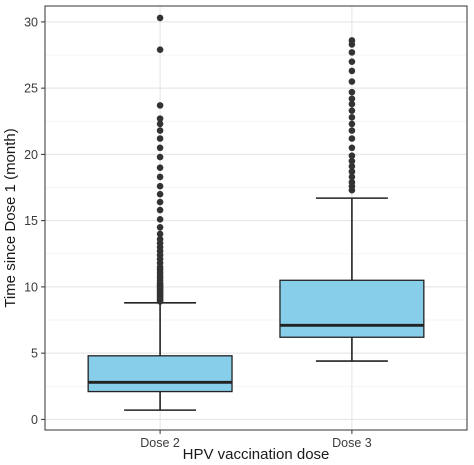  What do you see at coordinates (10, 218) in the screenshot?
I see `y-axis-title: Time since Dose 1 (month)` at bounding box center [10, 218].